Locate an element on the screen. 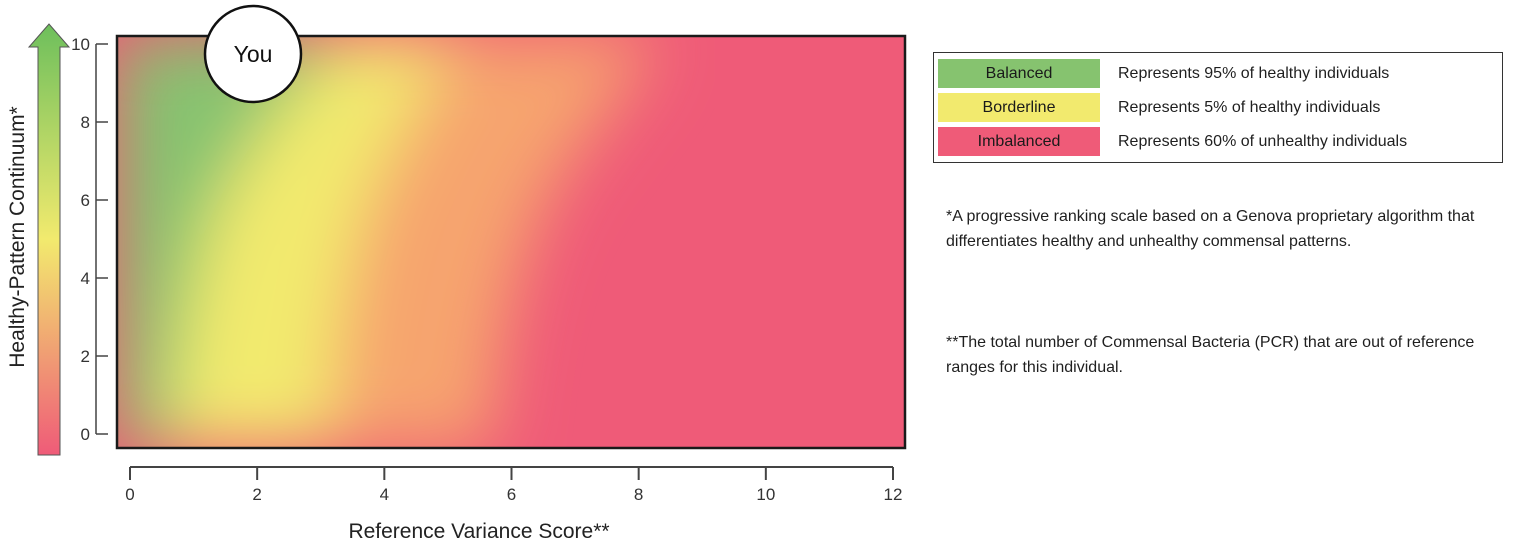  x-tick-label: 8 is located at coordinates (638, 494).